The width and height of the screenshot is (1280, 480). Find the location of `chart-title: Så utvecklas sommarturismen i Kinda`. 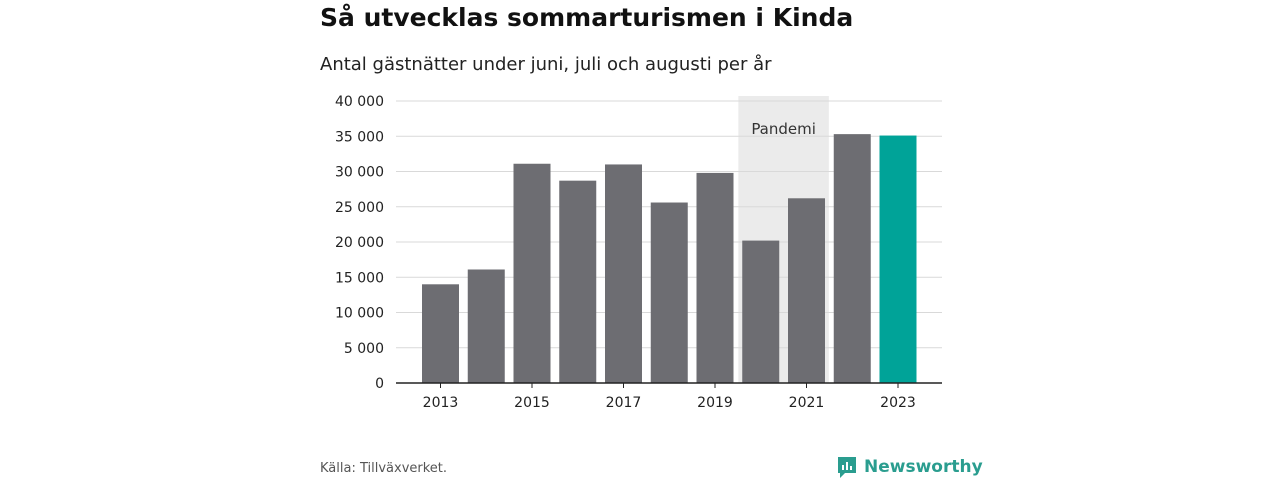

chart-title: Så utvecklas sommarturismen i Kinda is located at coordinates (587, 17).